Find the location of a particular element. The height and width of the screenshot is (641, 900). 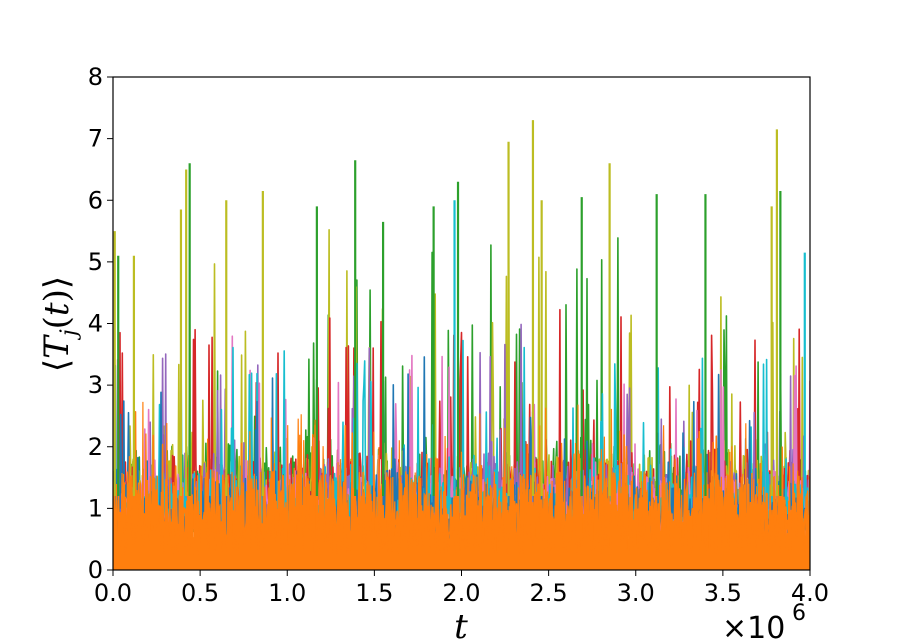

x-axis-label: t is located at coordinates (461, 624).